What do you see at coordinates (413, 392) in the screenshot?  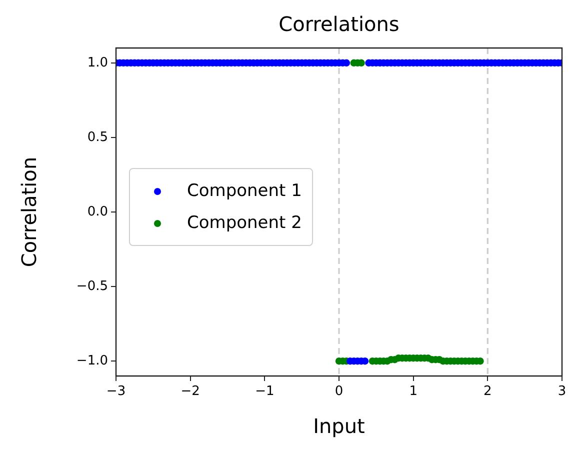 I see `x-tick-label: 1` at bounding box center [413, 392].